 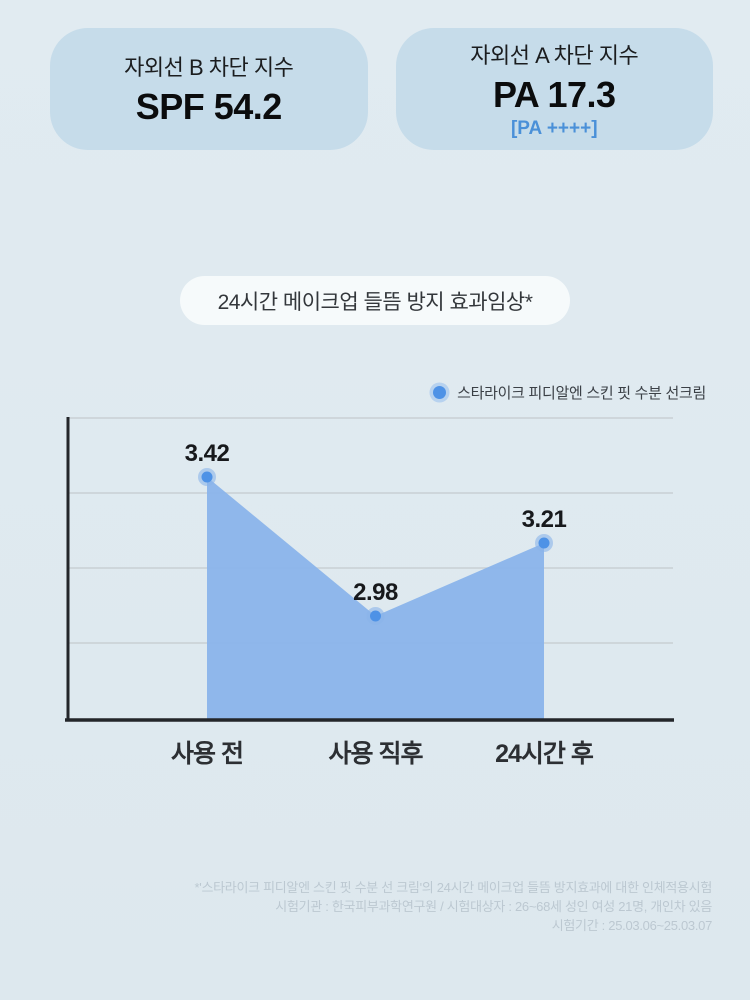 I want to click on chart-legend: 스타라이크 피디알엔 스킨 핏 수분 선크림, so click(x=569, y=392).